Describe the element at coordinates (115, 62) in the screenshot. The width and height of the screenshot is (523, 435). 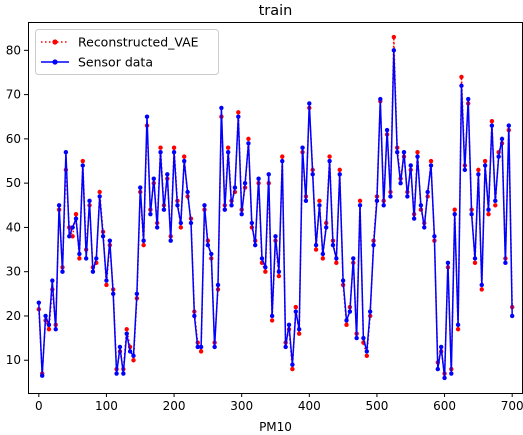
I see `legend-label: Sensor data` at that location.